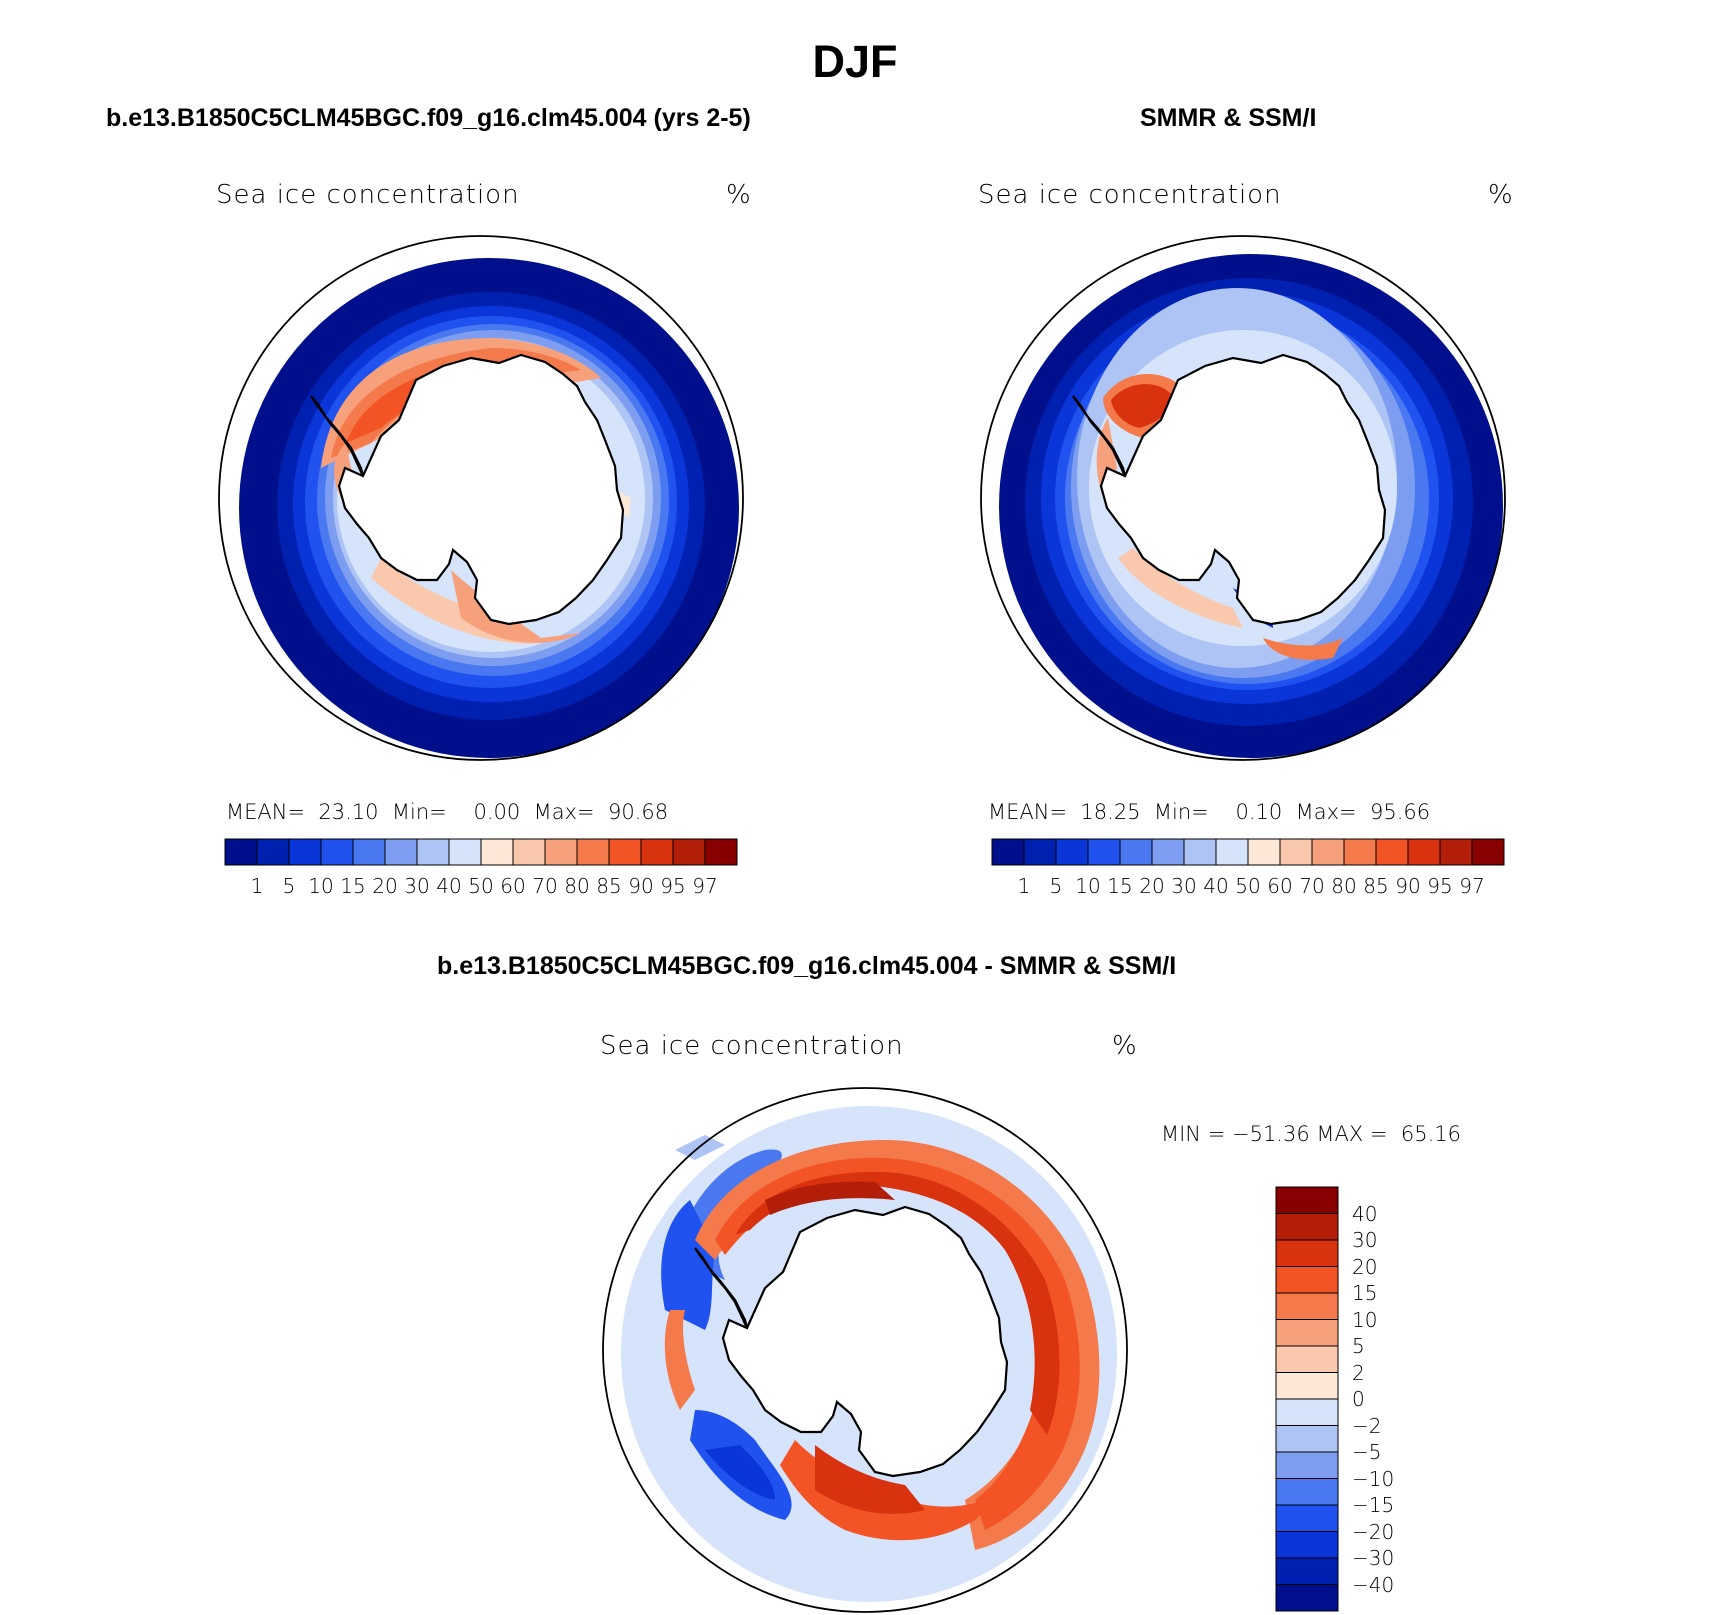  I want to click on diff-colorbar-tick-label: 15, so click(1365, 1293).